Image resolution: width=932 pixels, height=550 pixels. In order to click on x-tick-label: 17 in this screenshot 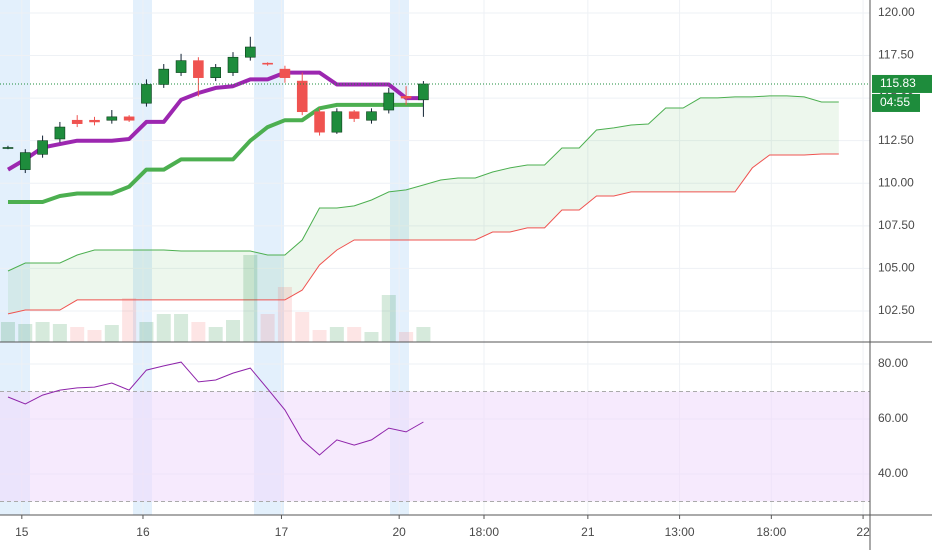, I will do `click(282, 532)`.